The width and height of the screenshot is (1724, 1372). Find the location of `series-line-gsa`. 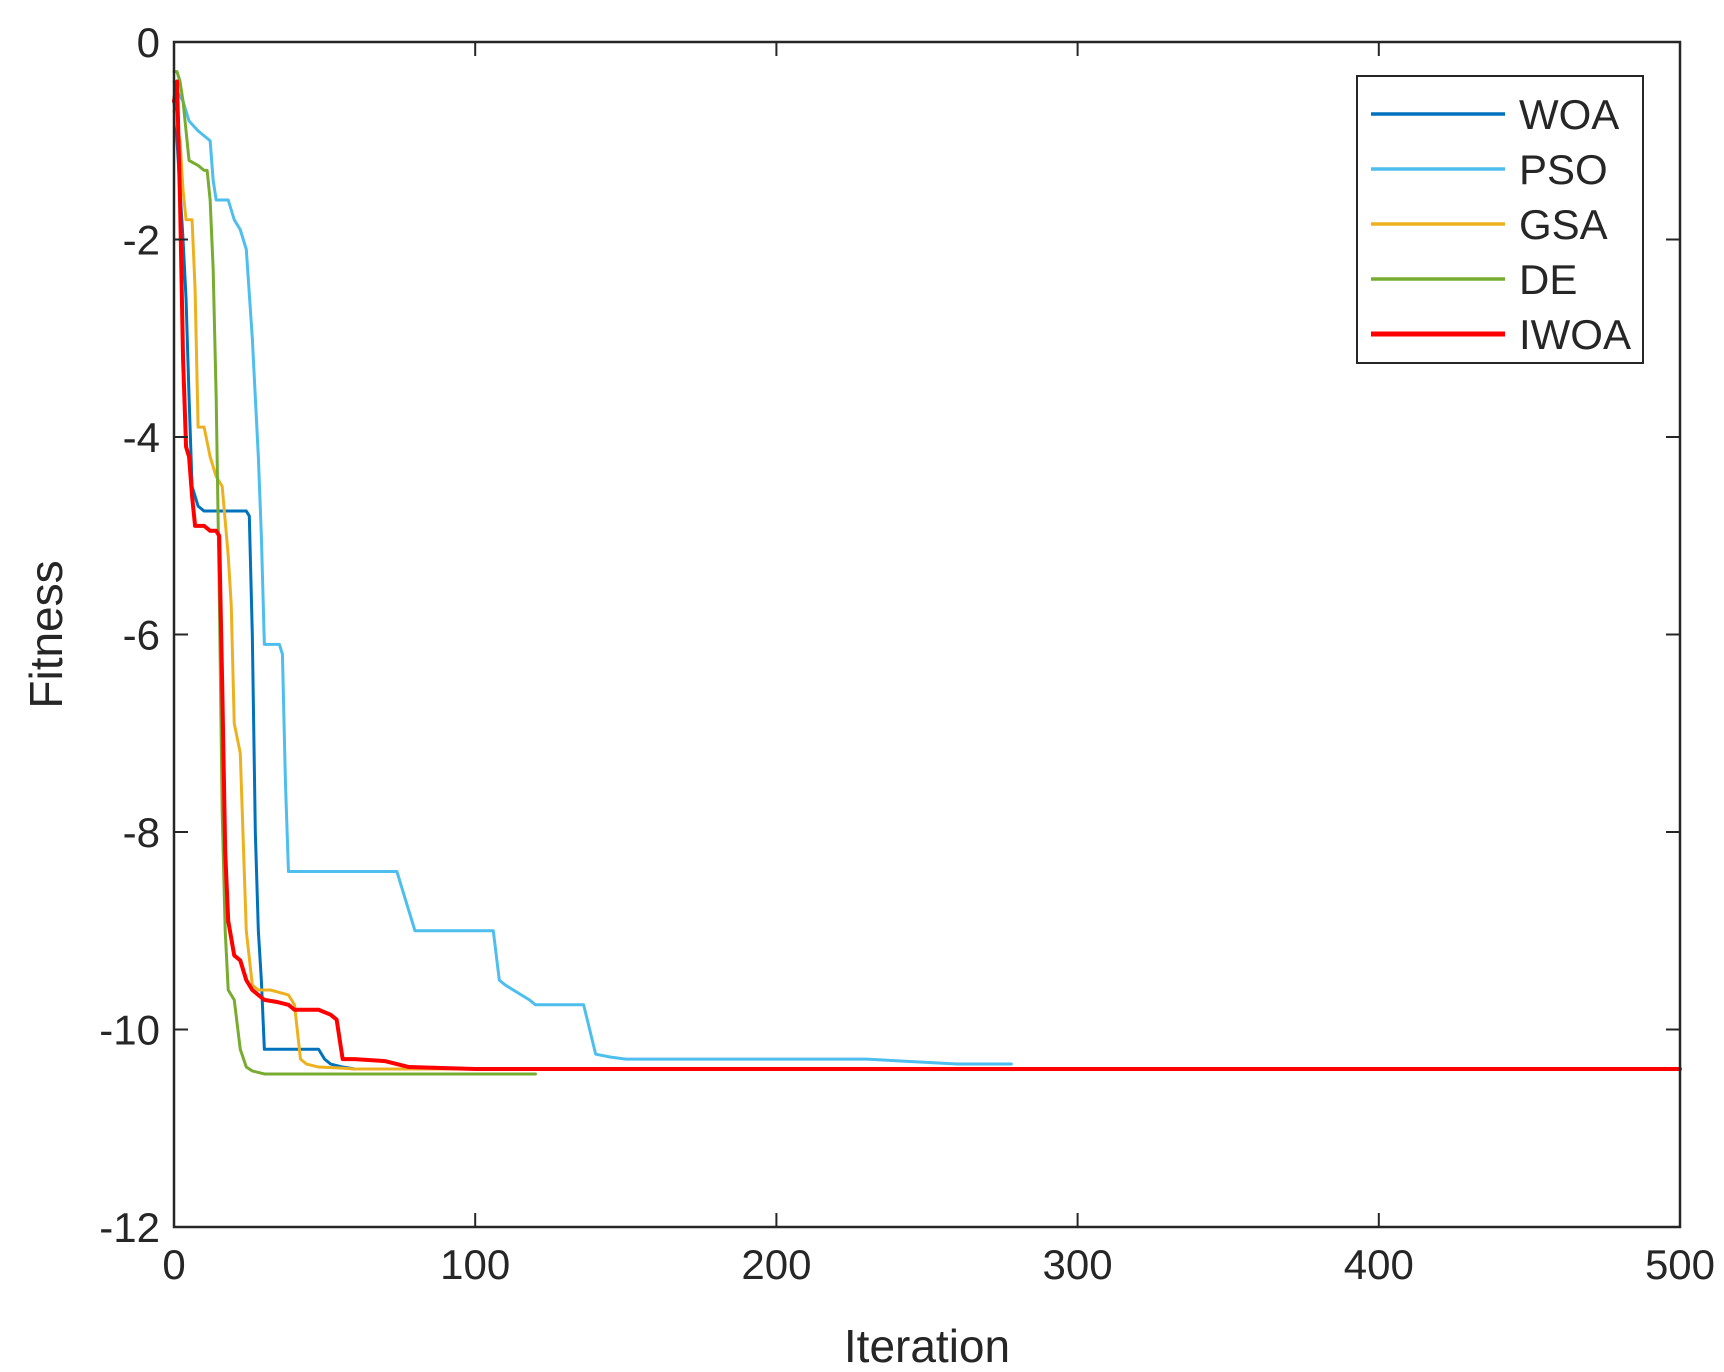

series-line-gsa is located at coordinates (324, 590).